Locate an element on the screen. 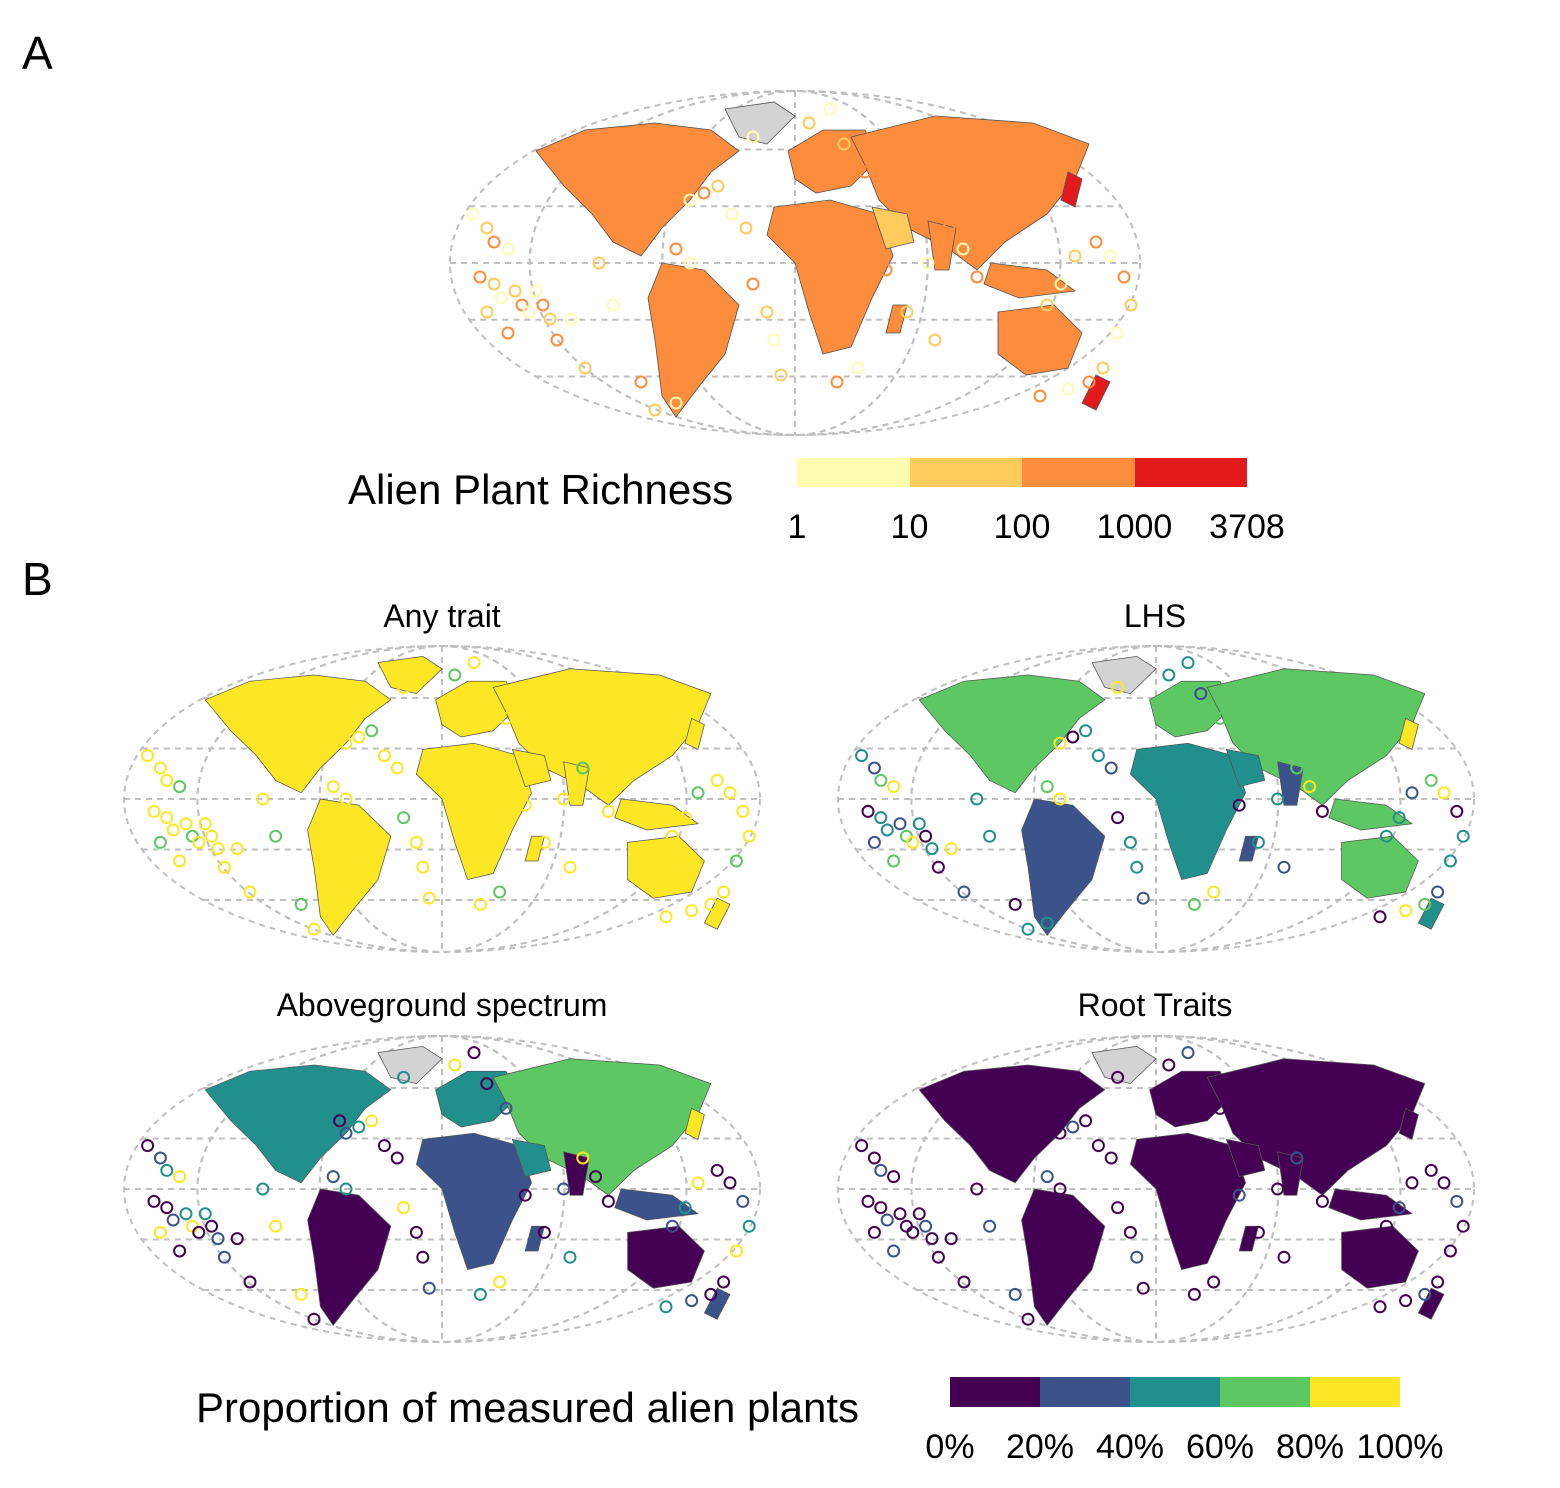  any-trait-world-map is located at coordinates (442, 799).